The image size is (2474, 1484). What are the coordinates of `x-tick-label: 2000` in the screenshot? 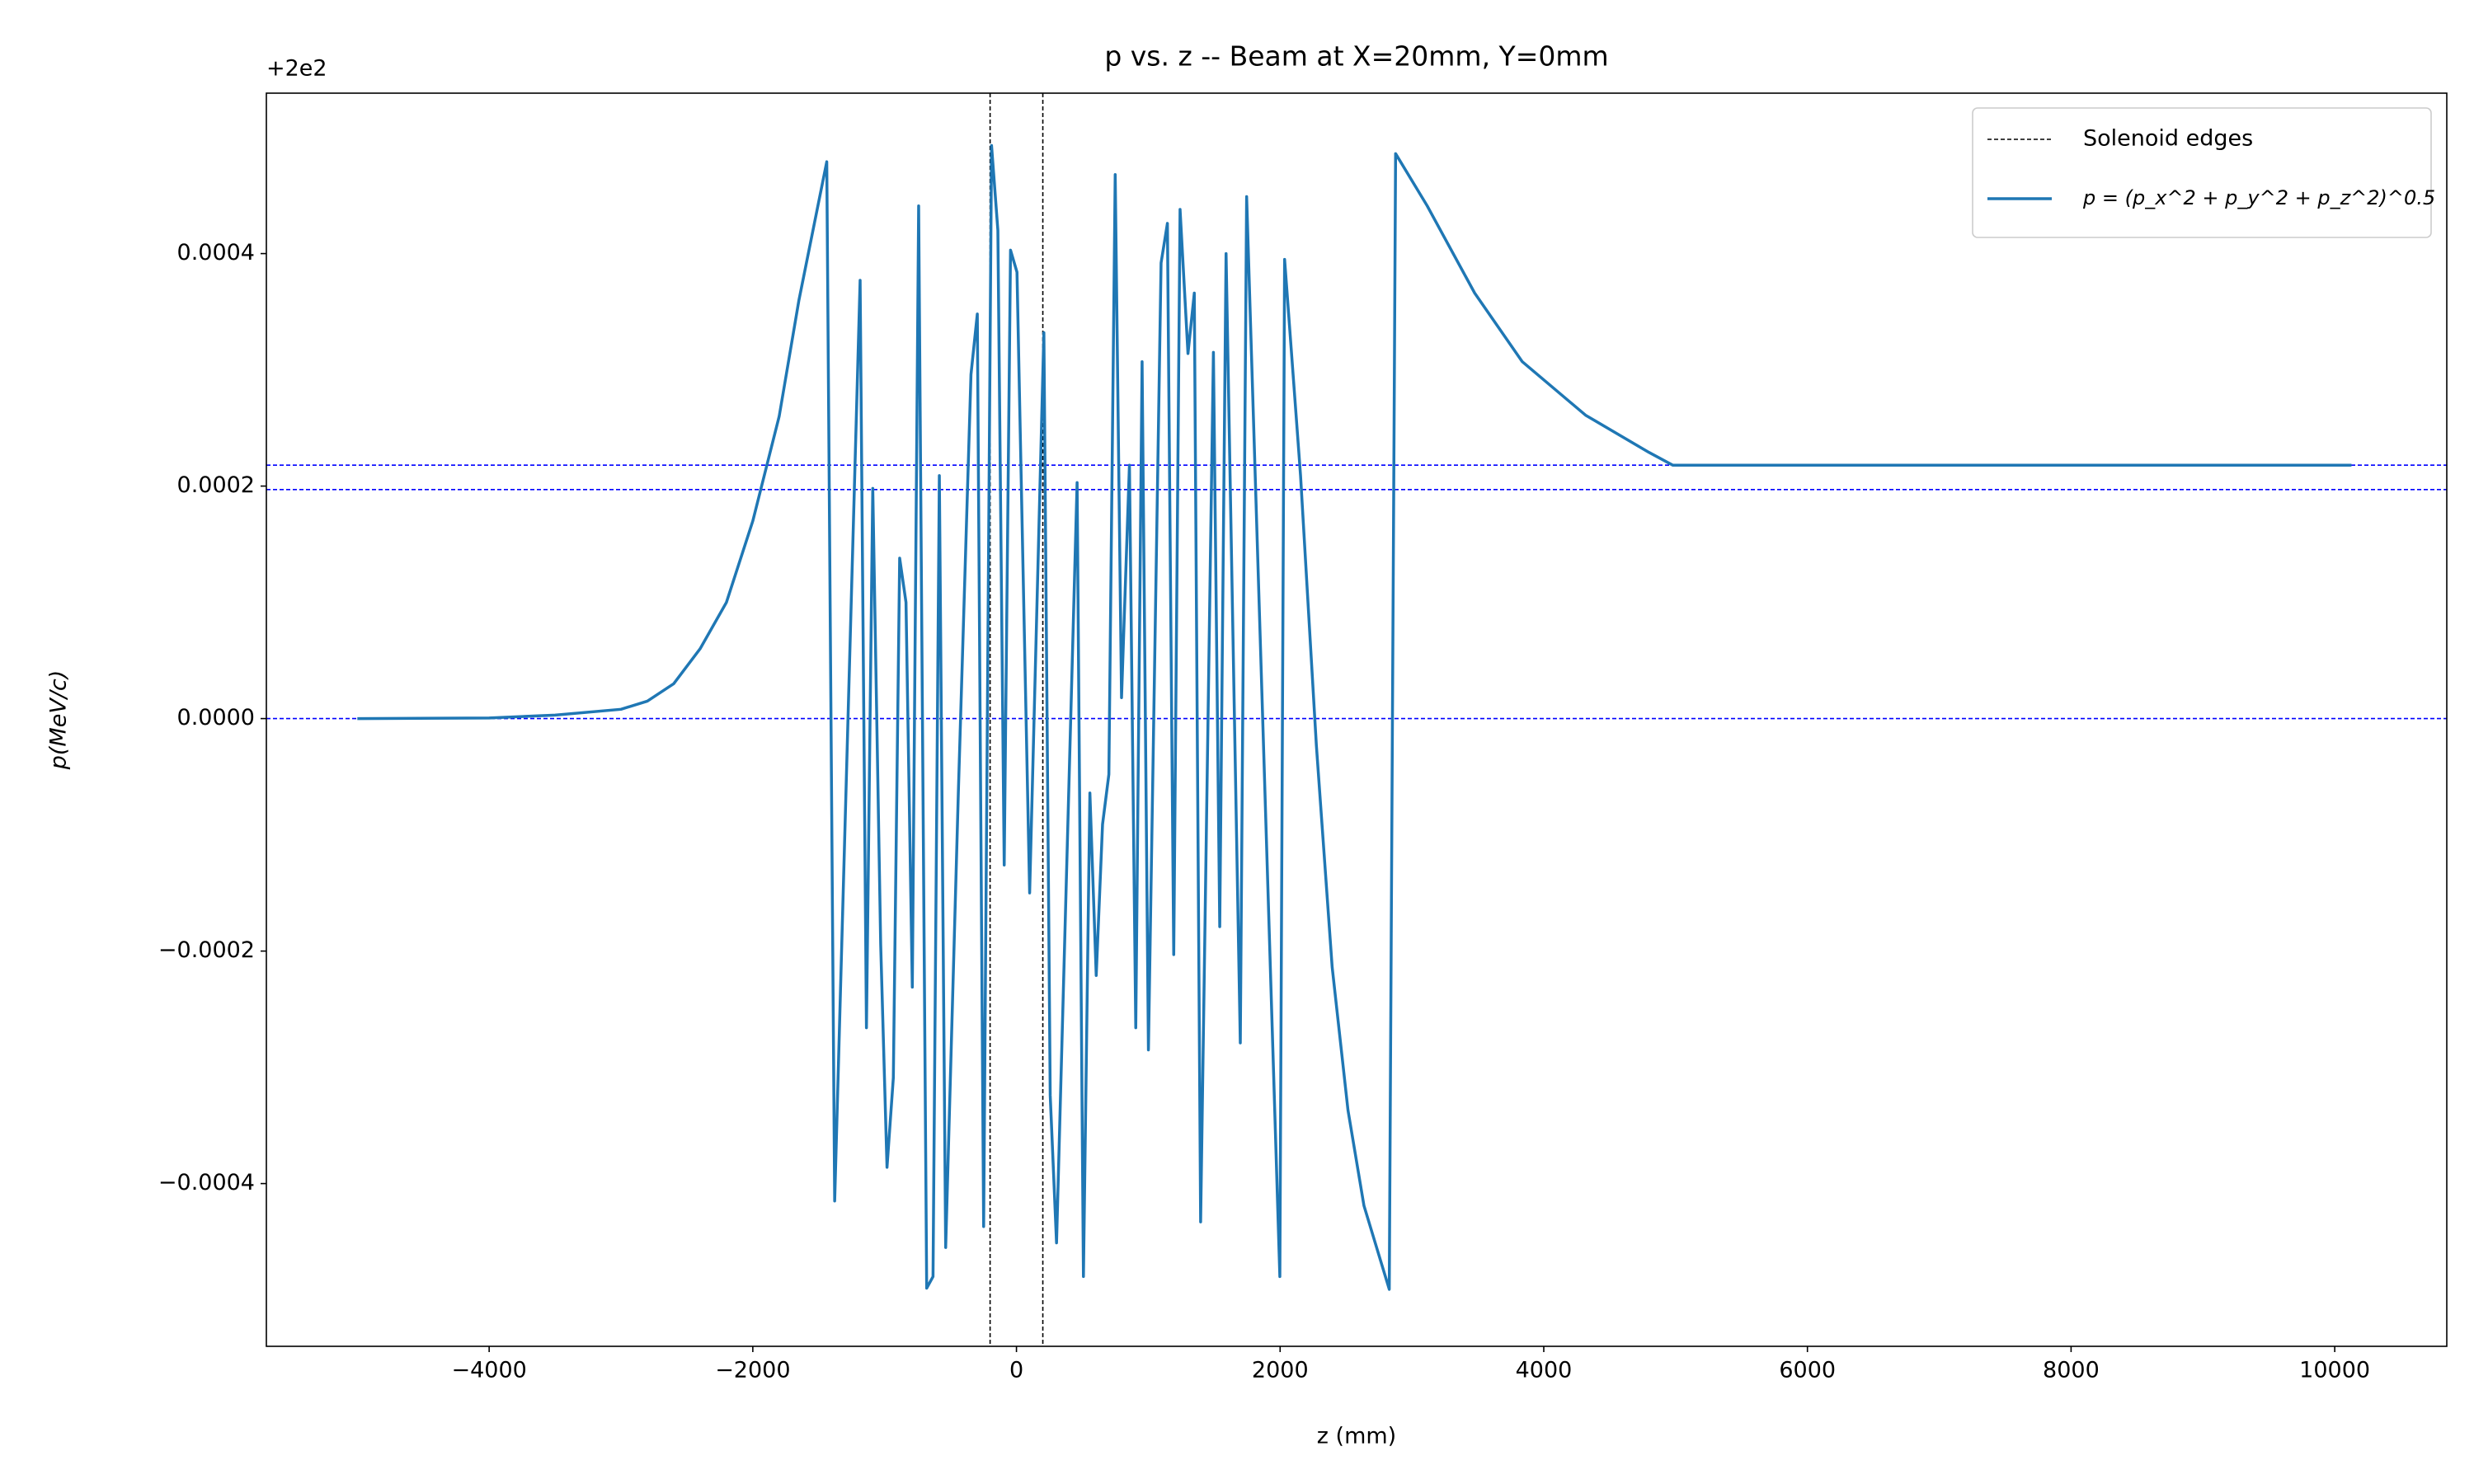 It's located at (1280, 1370).